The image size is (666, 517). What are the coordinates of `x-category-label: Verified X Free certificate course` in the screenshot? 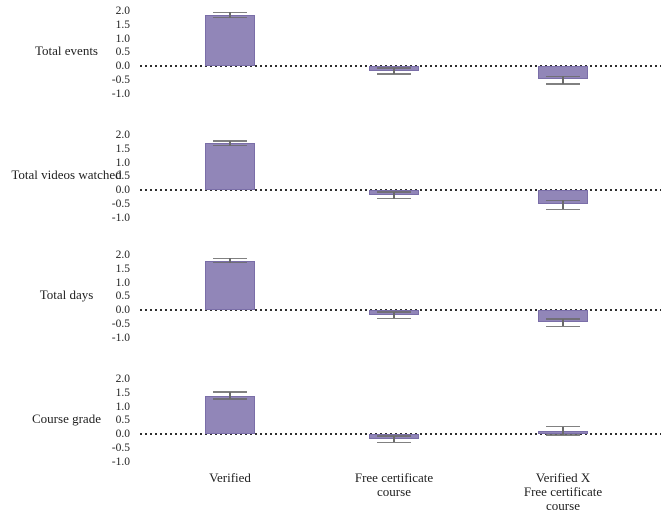 It's located at (563, 491).